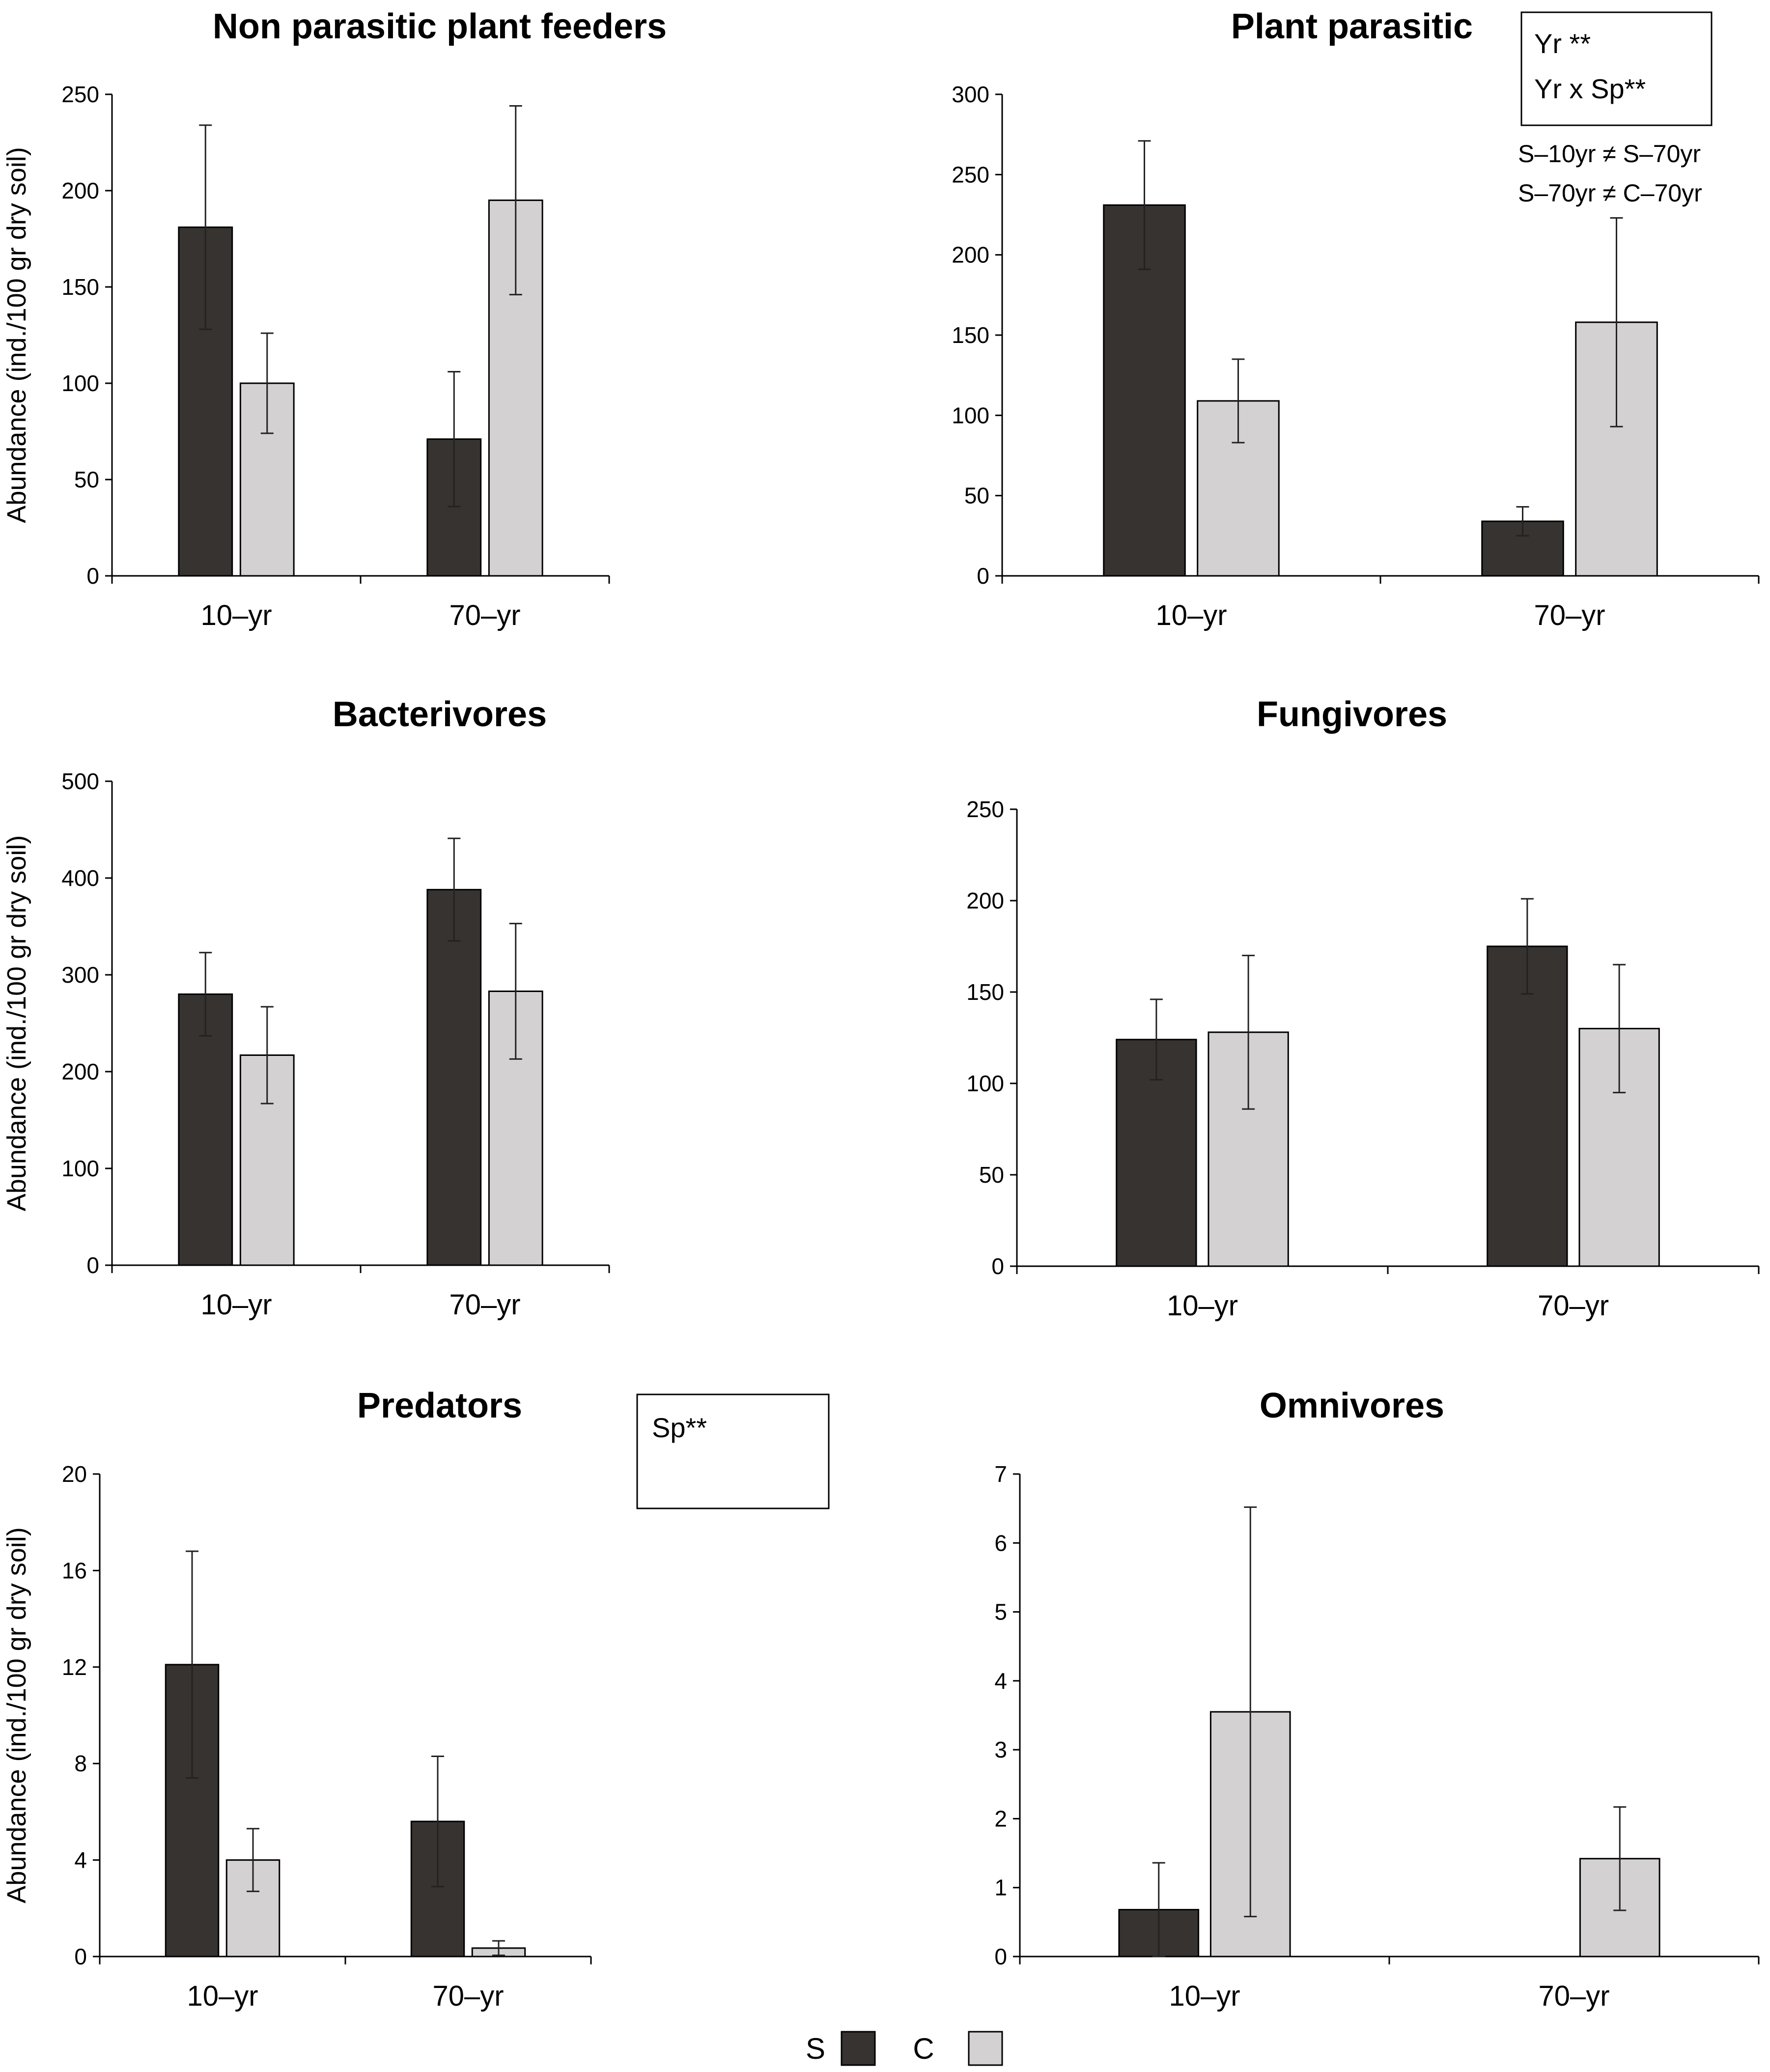  Describe the element at coordinates (1562, 43) in the screenshot. I see `stats-line: Yr **` at that location.